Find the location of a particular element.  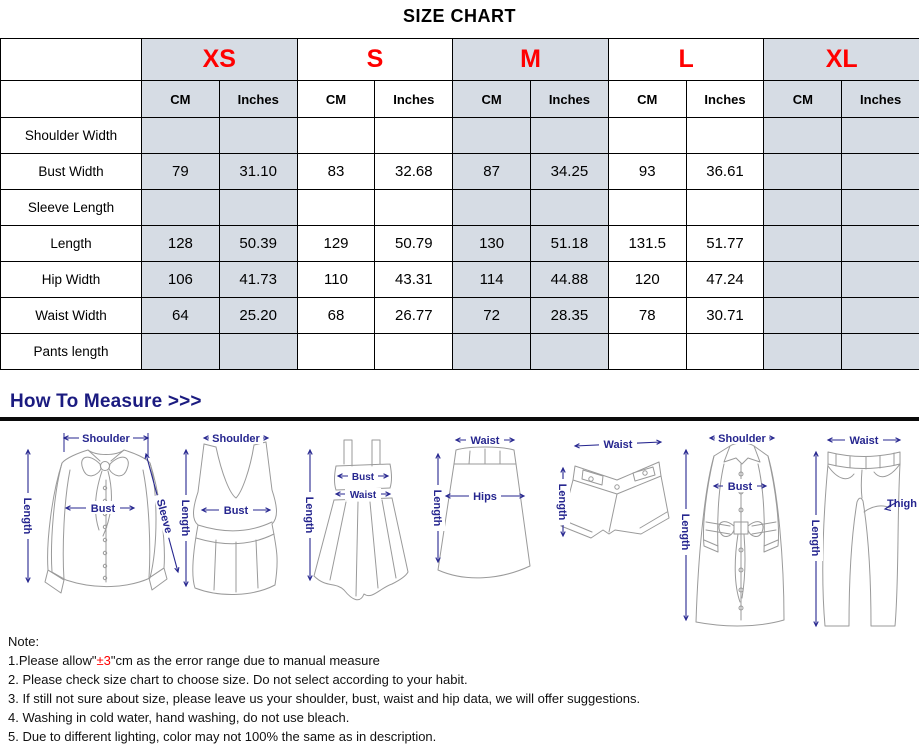

value-cell: 41.73 is located at coordinates (258, 279).